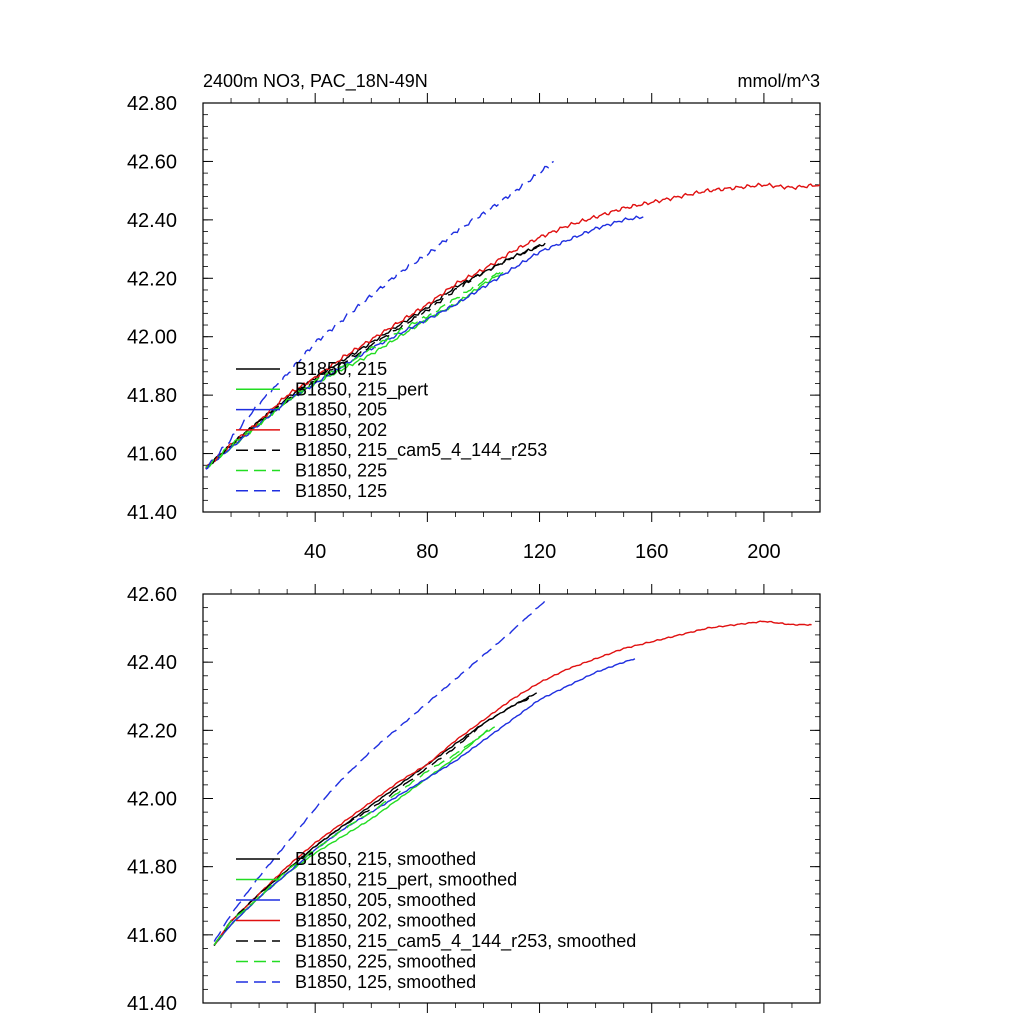 This screenshot has width=1024, height=1024. What do you see at coordinates (385, 921) in the screenshot?
I see `bottom-legend-label: B1850, 202, smoothed` at bounding box center [385, 921].